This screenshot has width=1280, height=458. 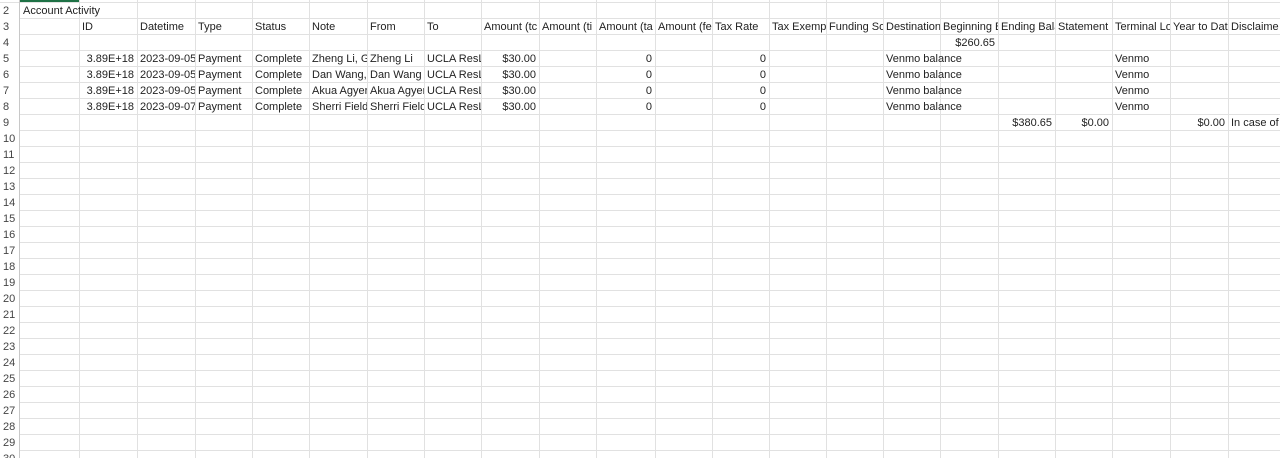 What do you see at coordinates (1083, 27) in the screenshot?
I see `cell: Statement` at bounding box center [1083, 27].